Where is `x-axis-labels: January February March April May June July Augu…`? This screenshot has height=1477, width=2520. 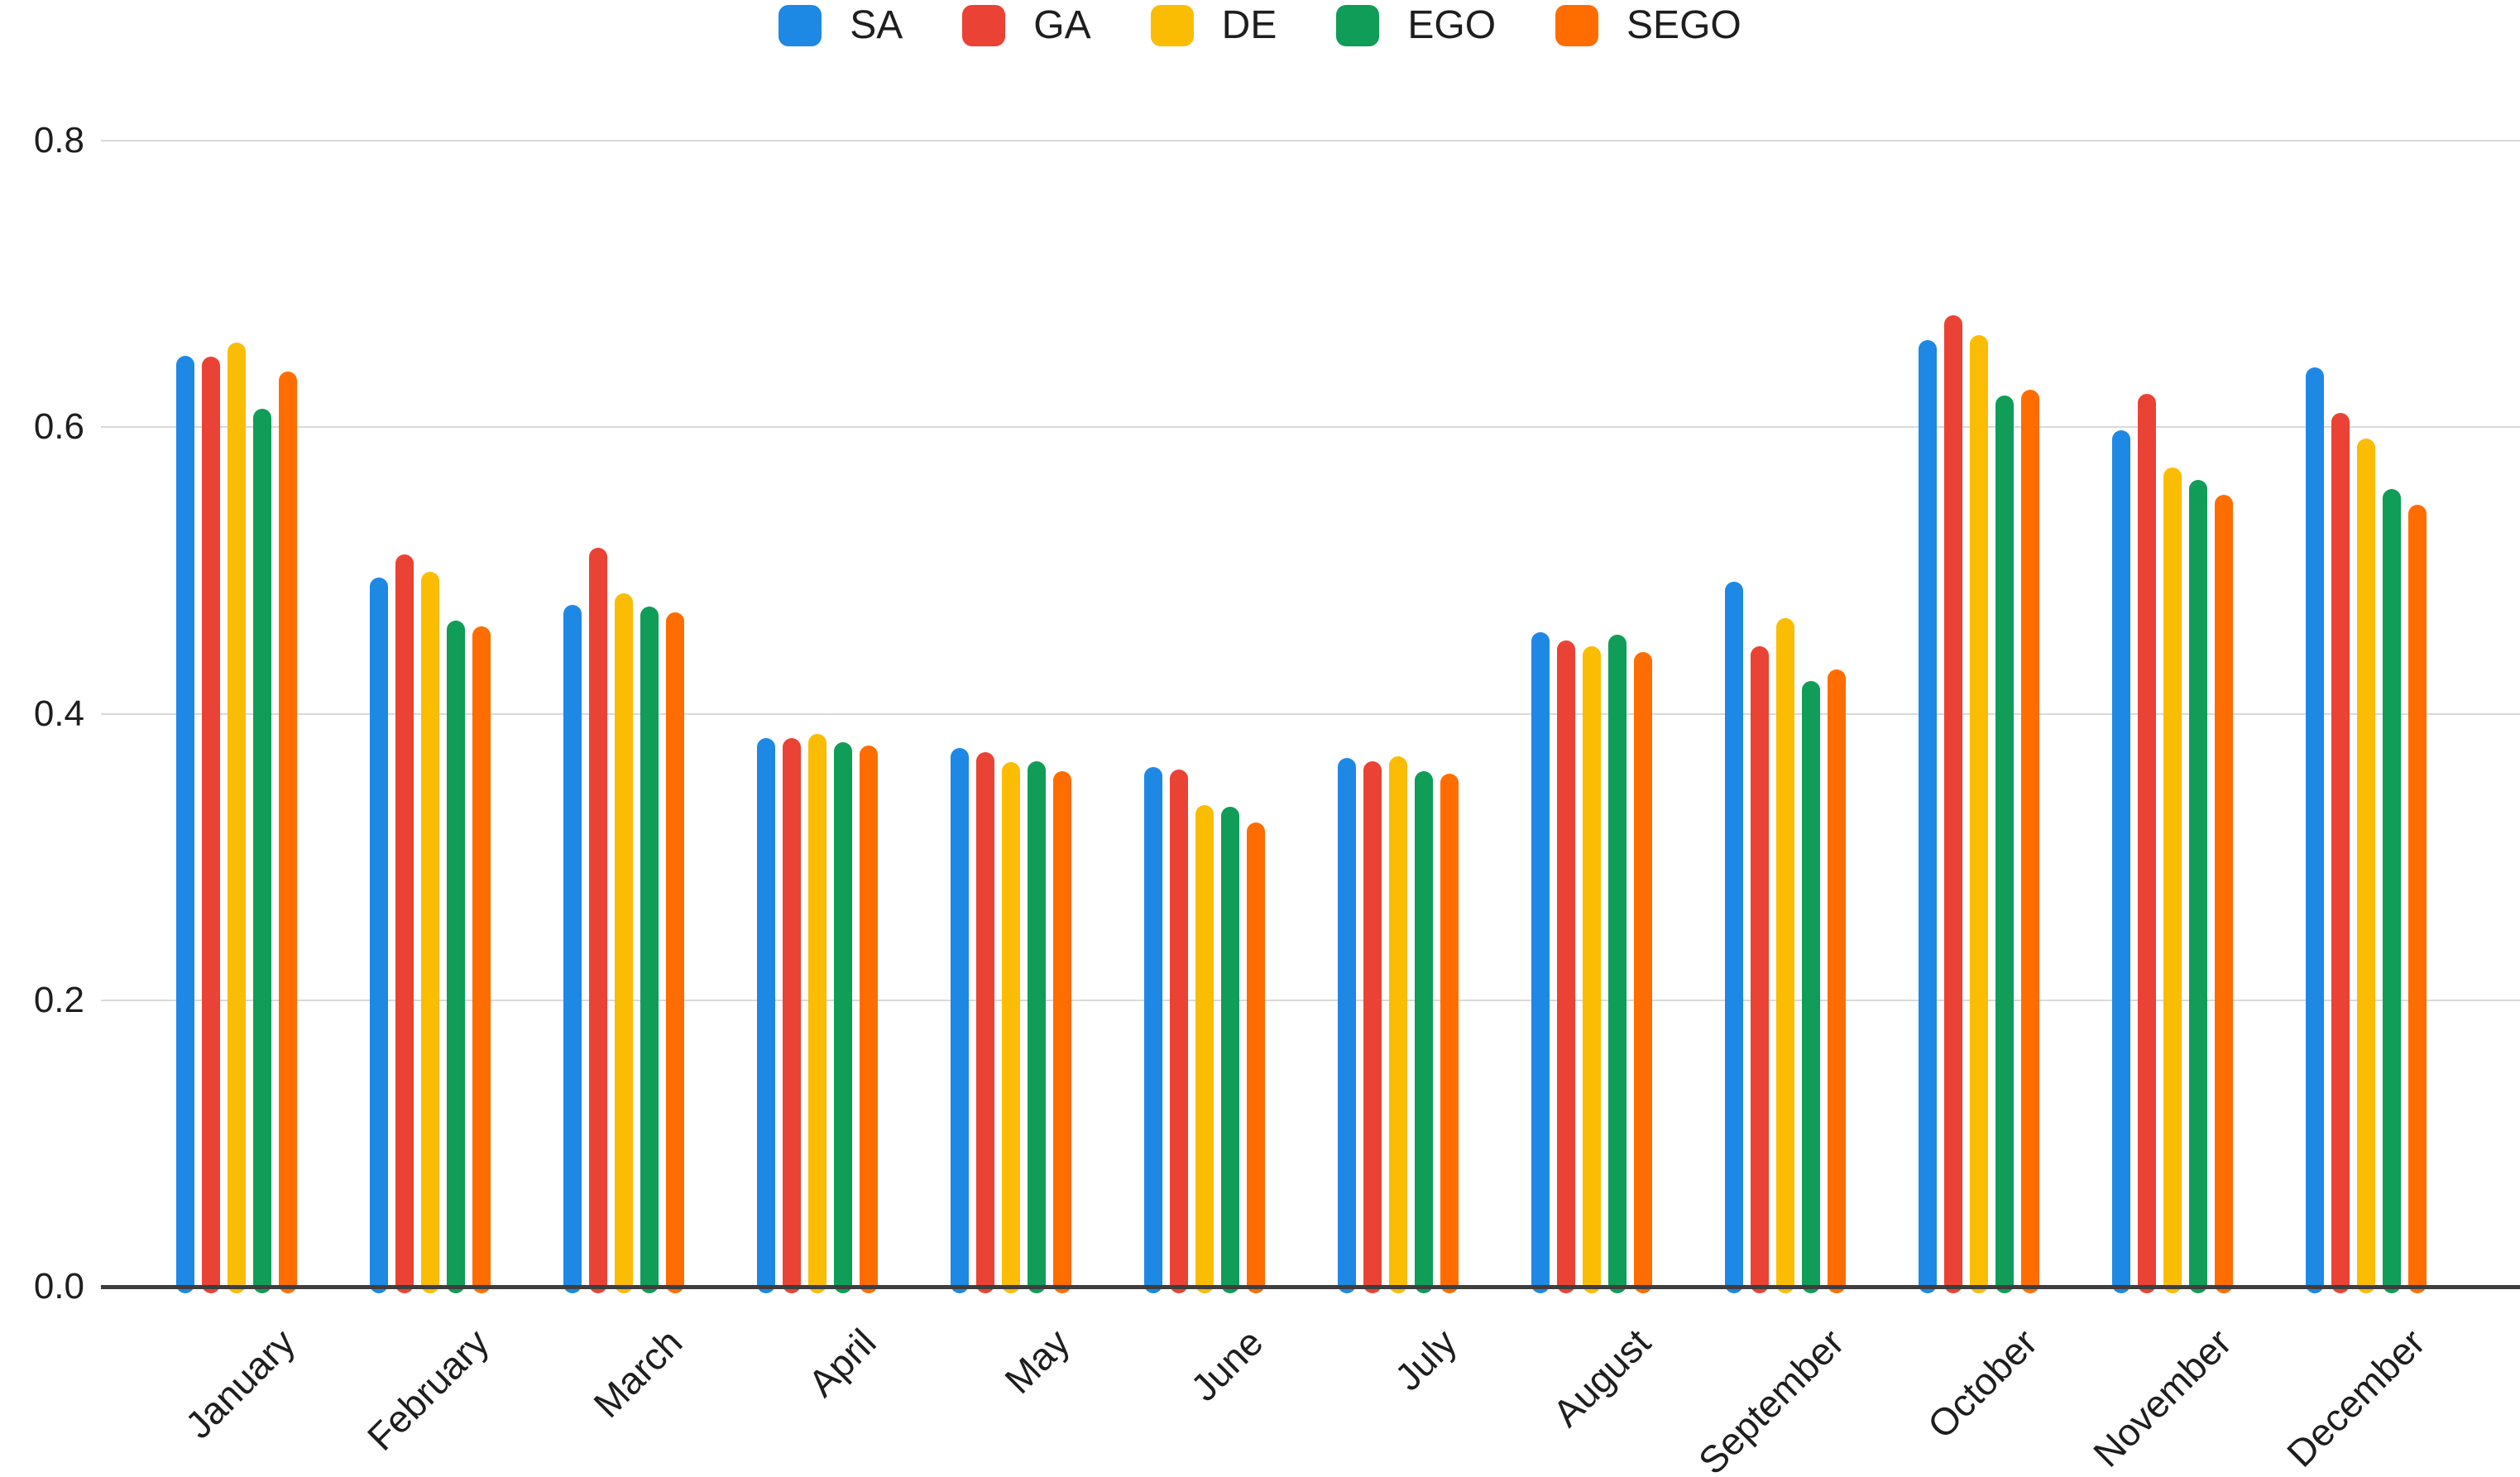
x-axis-labels: January February March April May June July Augu… is located at coordinates (1301, 1395).